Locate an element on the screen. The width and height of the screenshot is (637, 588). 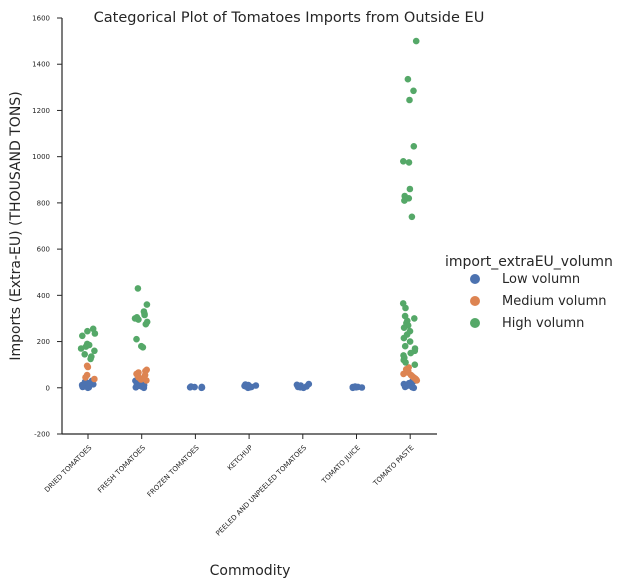
y-tick-label: 400 is located at coordinates (43, 296).